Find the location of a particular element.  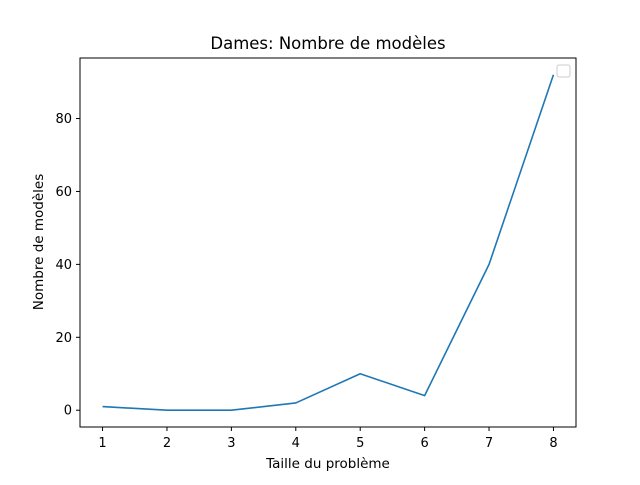

legend is located at coordinates (563, 71).